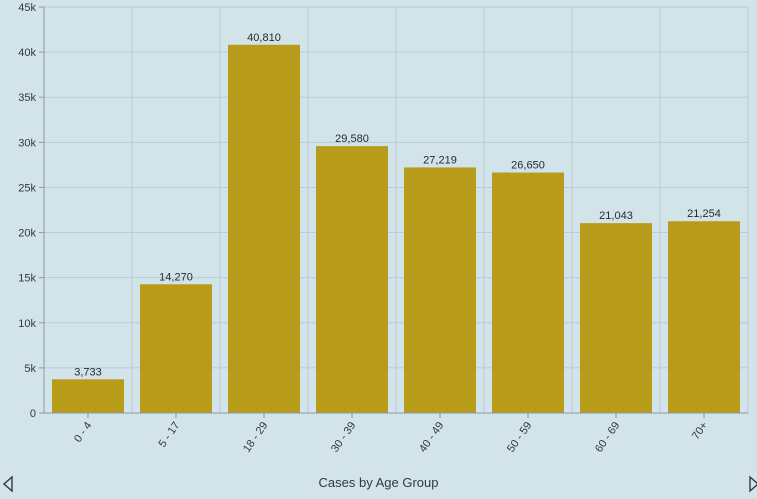 The width and height of the screenshot is (757, 499). Describe the element at coordinates (27, 188) in the screenshot. I see `y-tick-label: 25k` at that location.